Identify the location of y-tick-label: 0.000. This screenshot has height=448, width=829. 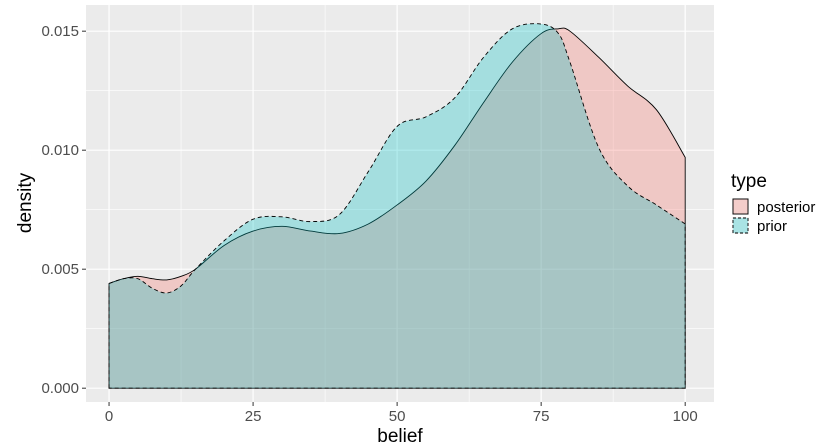
(60, 388).